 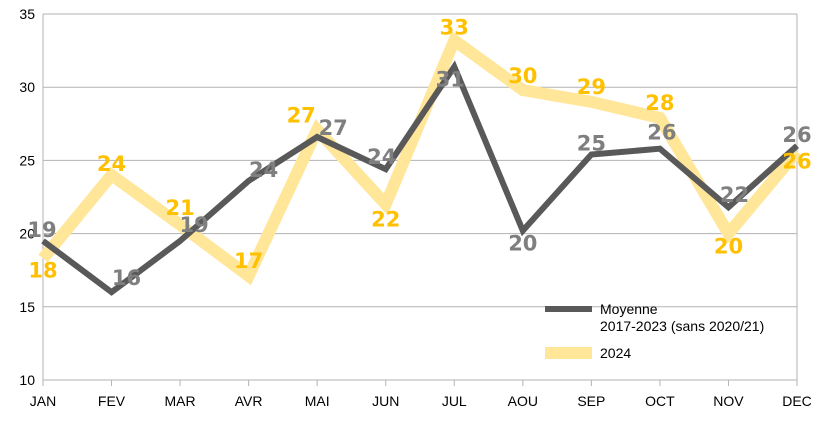 What do you see at coordinates (248, 261) in the screenshot?
I see `data-label-2024: 17` at bounding box center [248, 261].